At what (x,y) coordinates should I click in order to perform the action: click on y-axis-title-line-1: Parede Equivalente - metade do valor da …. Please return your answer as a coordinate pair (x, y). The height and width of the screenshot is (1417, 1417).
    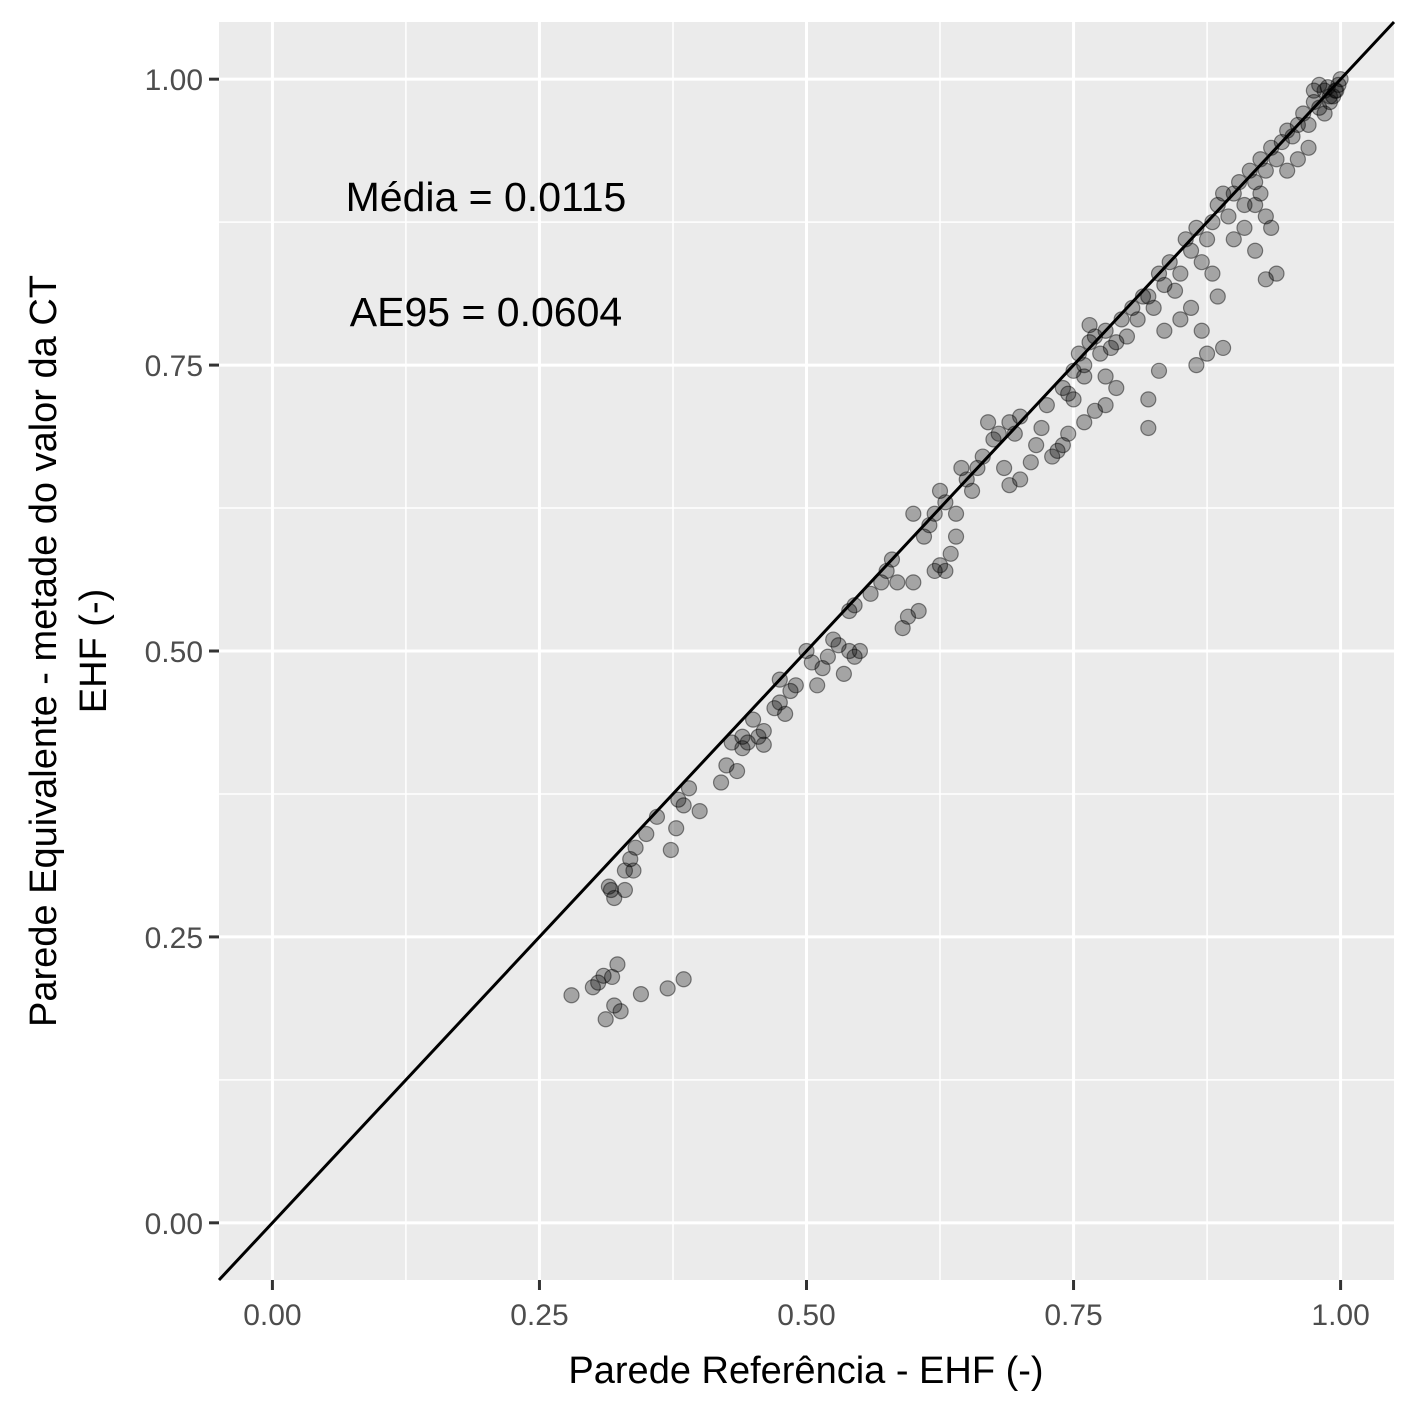
    Looking at the image, I should click on (44, 651).